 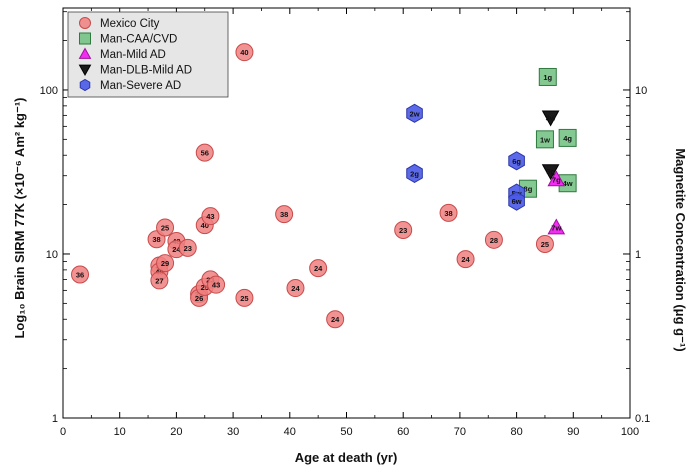 I want to click on point-label: 8g, so click(x=528, y=189).